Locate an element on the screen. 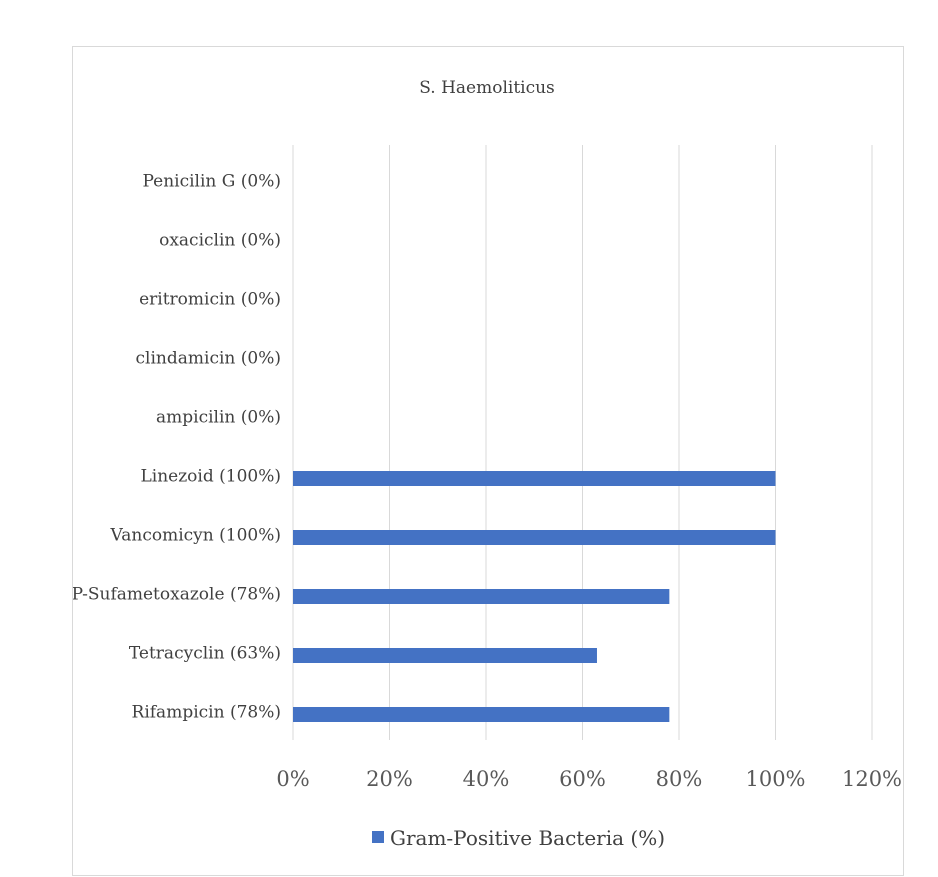 The image size is (938, 877). legend: Gram-Positive Bacteria (%) is located at coordinates (518, 838).